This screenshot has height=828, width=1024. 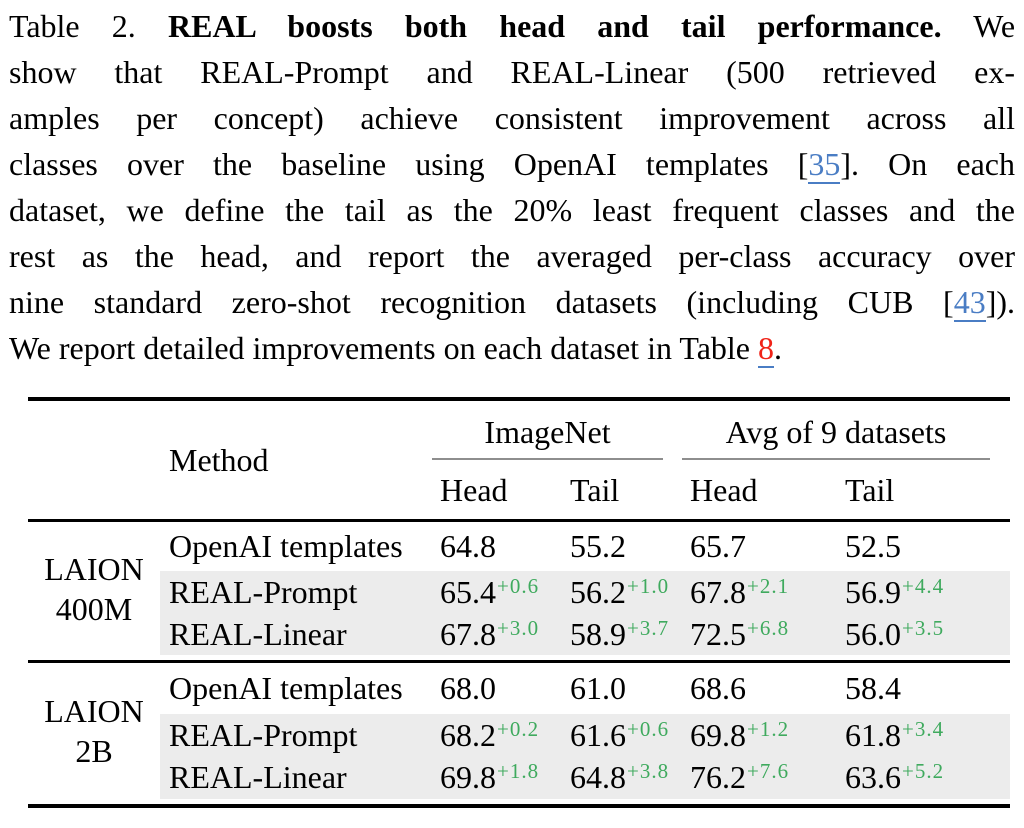 I want to click on column-group-imagenet: ImageNet, so click(x=561, y=431).